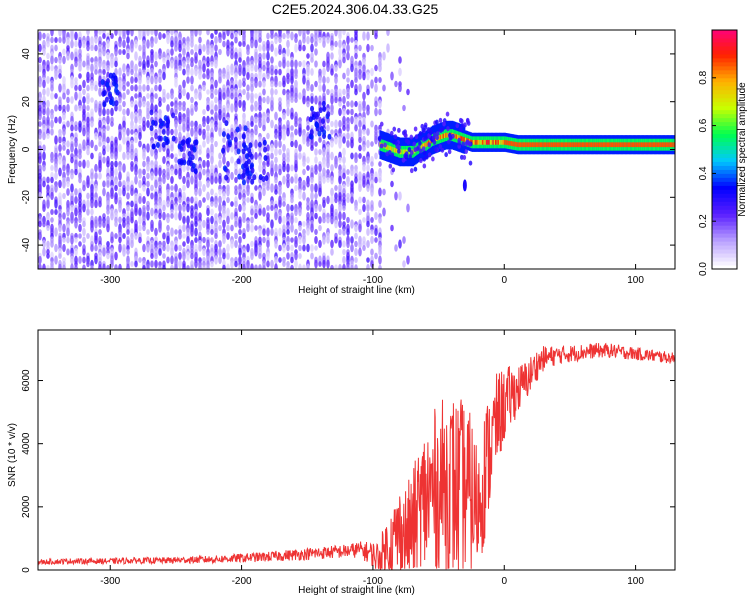 This screenshot has width=750, height=600. I want to click on y-tick-label: 20, so click(26, 102).